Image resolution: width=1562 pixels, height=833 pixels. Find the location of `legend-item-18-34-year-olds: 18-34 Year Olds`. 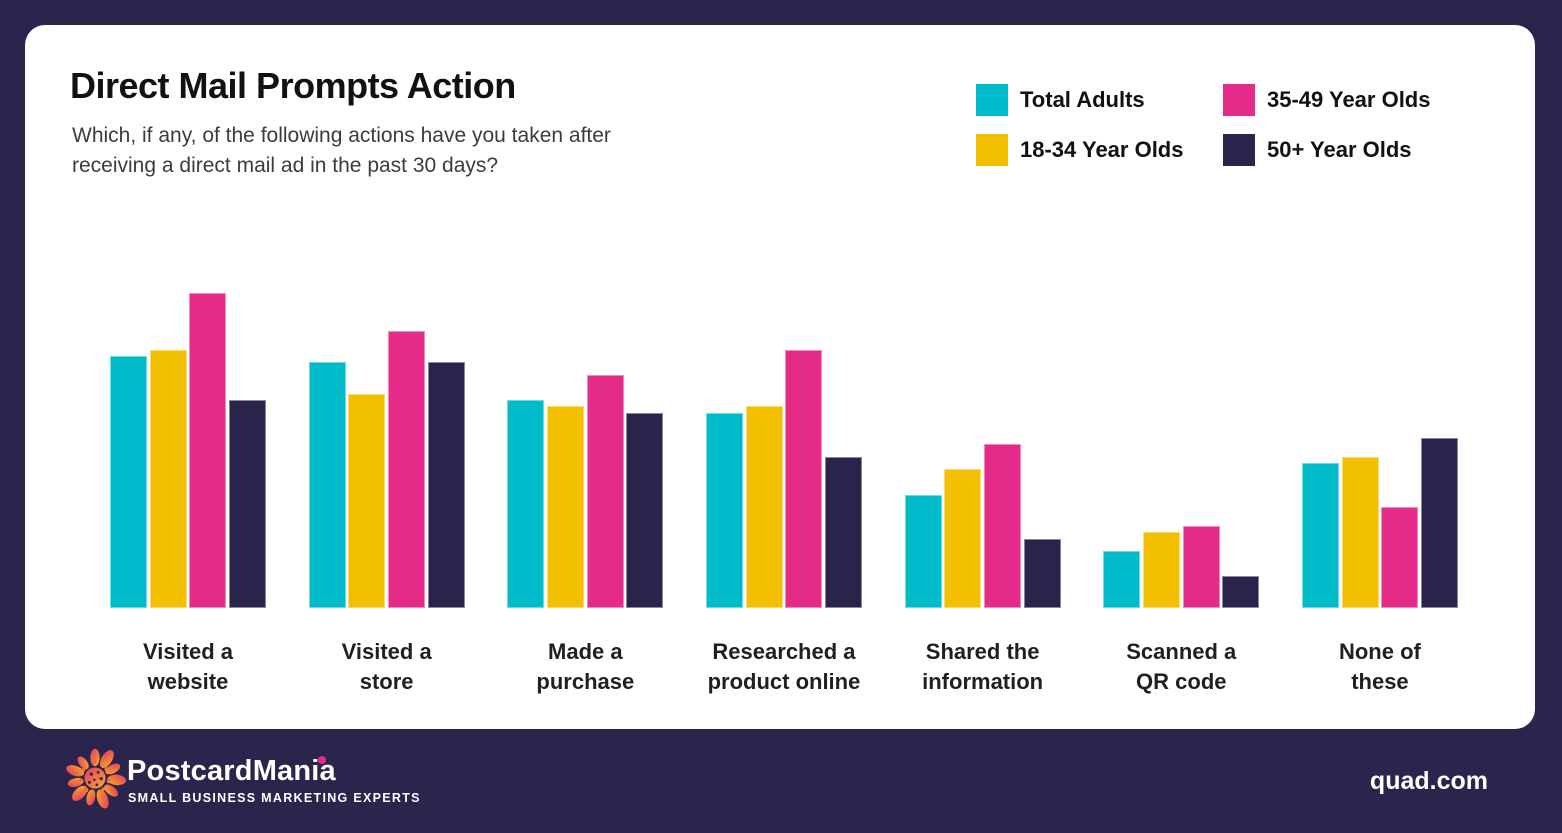

legend-item-18-34-year-olds: 18-34 Year Olds is located at coordinates (1099, 150).